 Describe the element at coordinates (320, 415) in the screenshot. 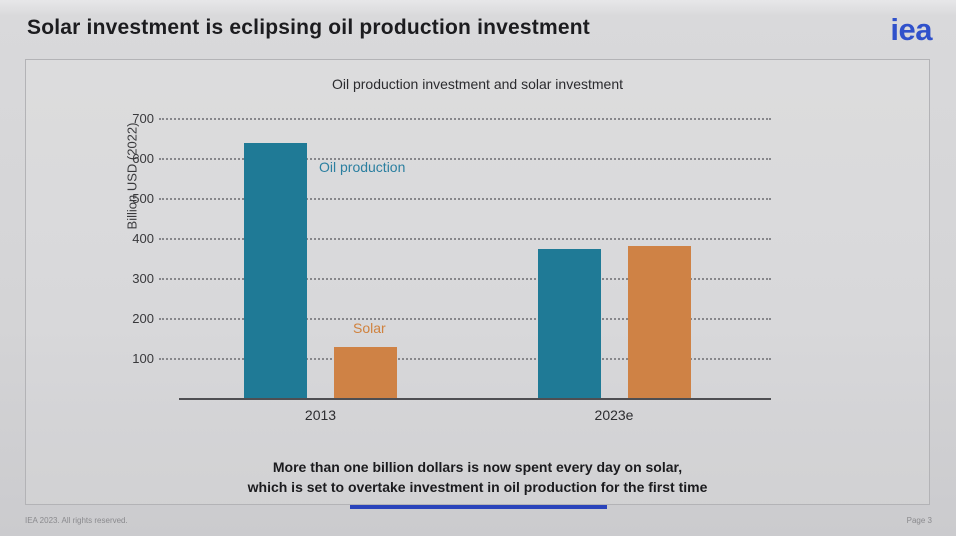

I see `x-tick-label-2013: 2013` at that location.